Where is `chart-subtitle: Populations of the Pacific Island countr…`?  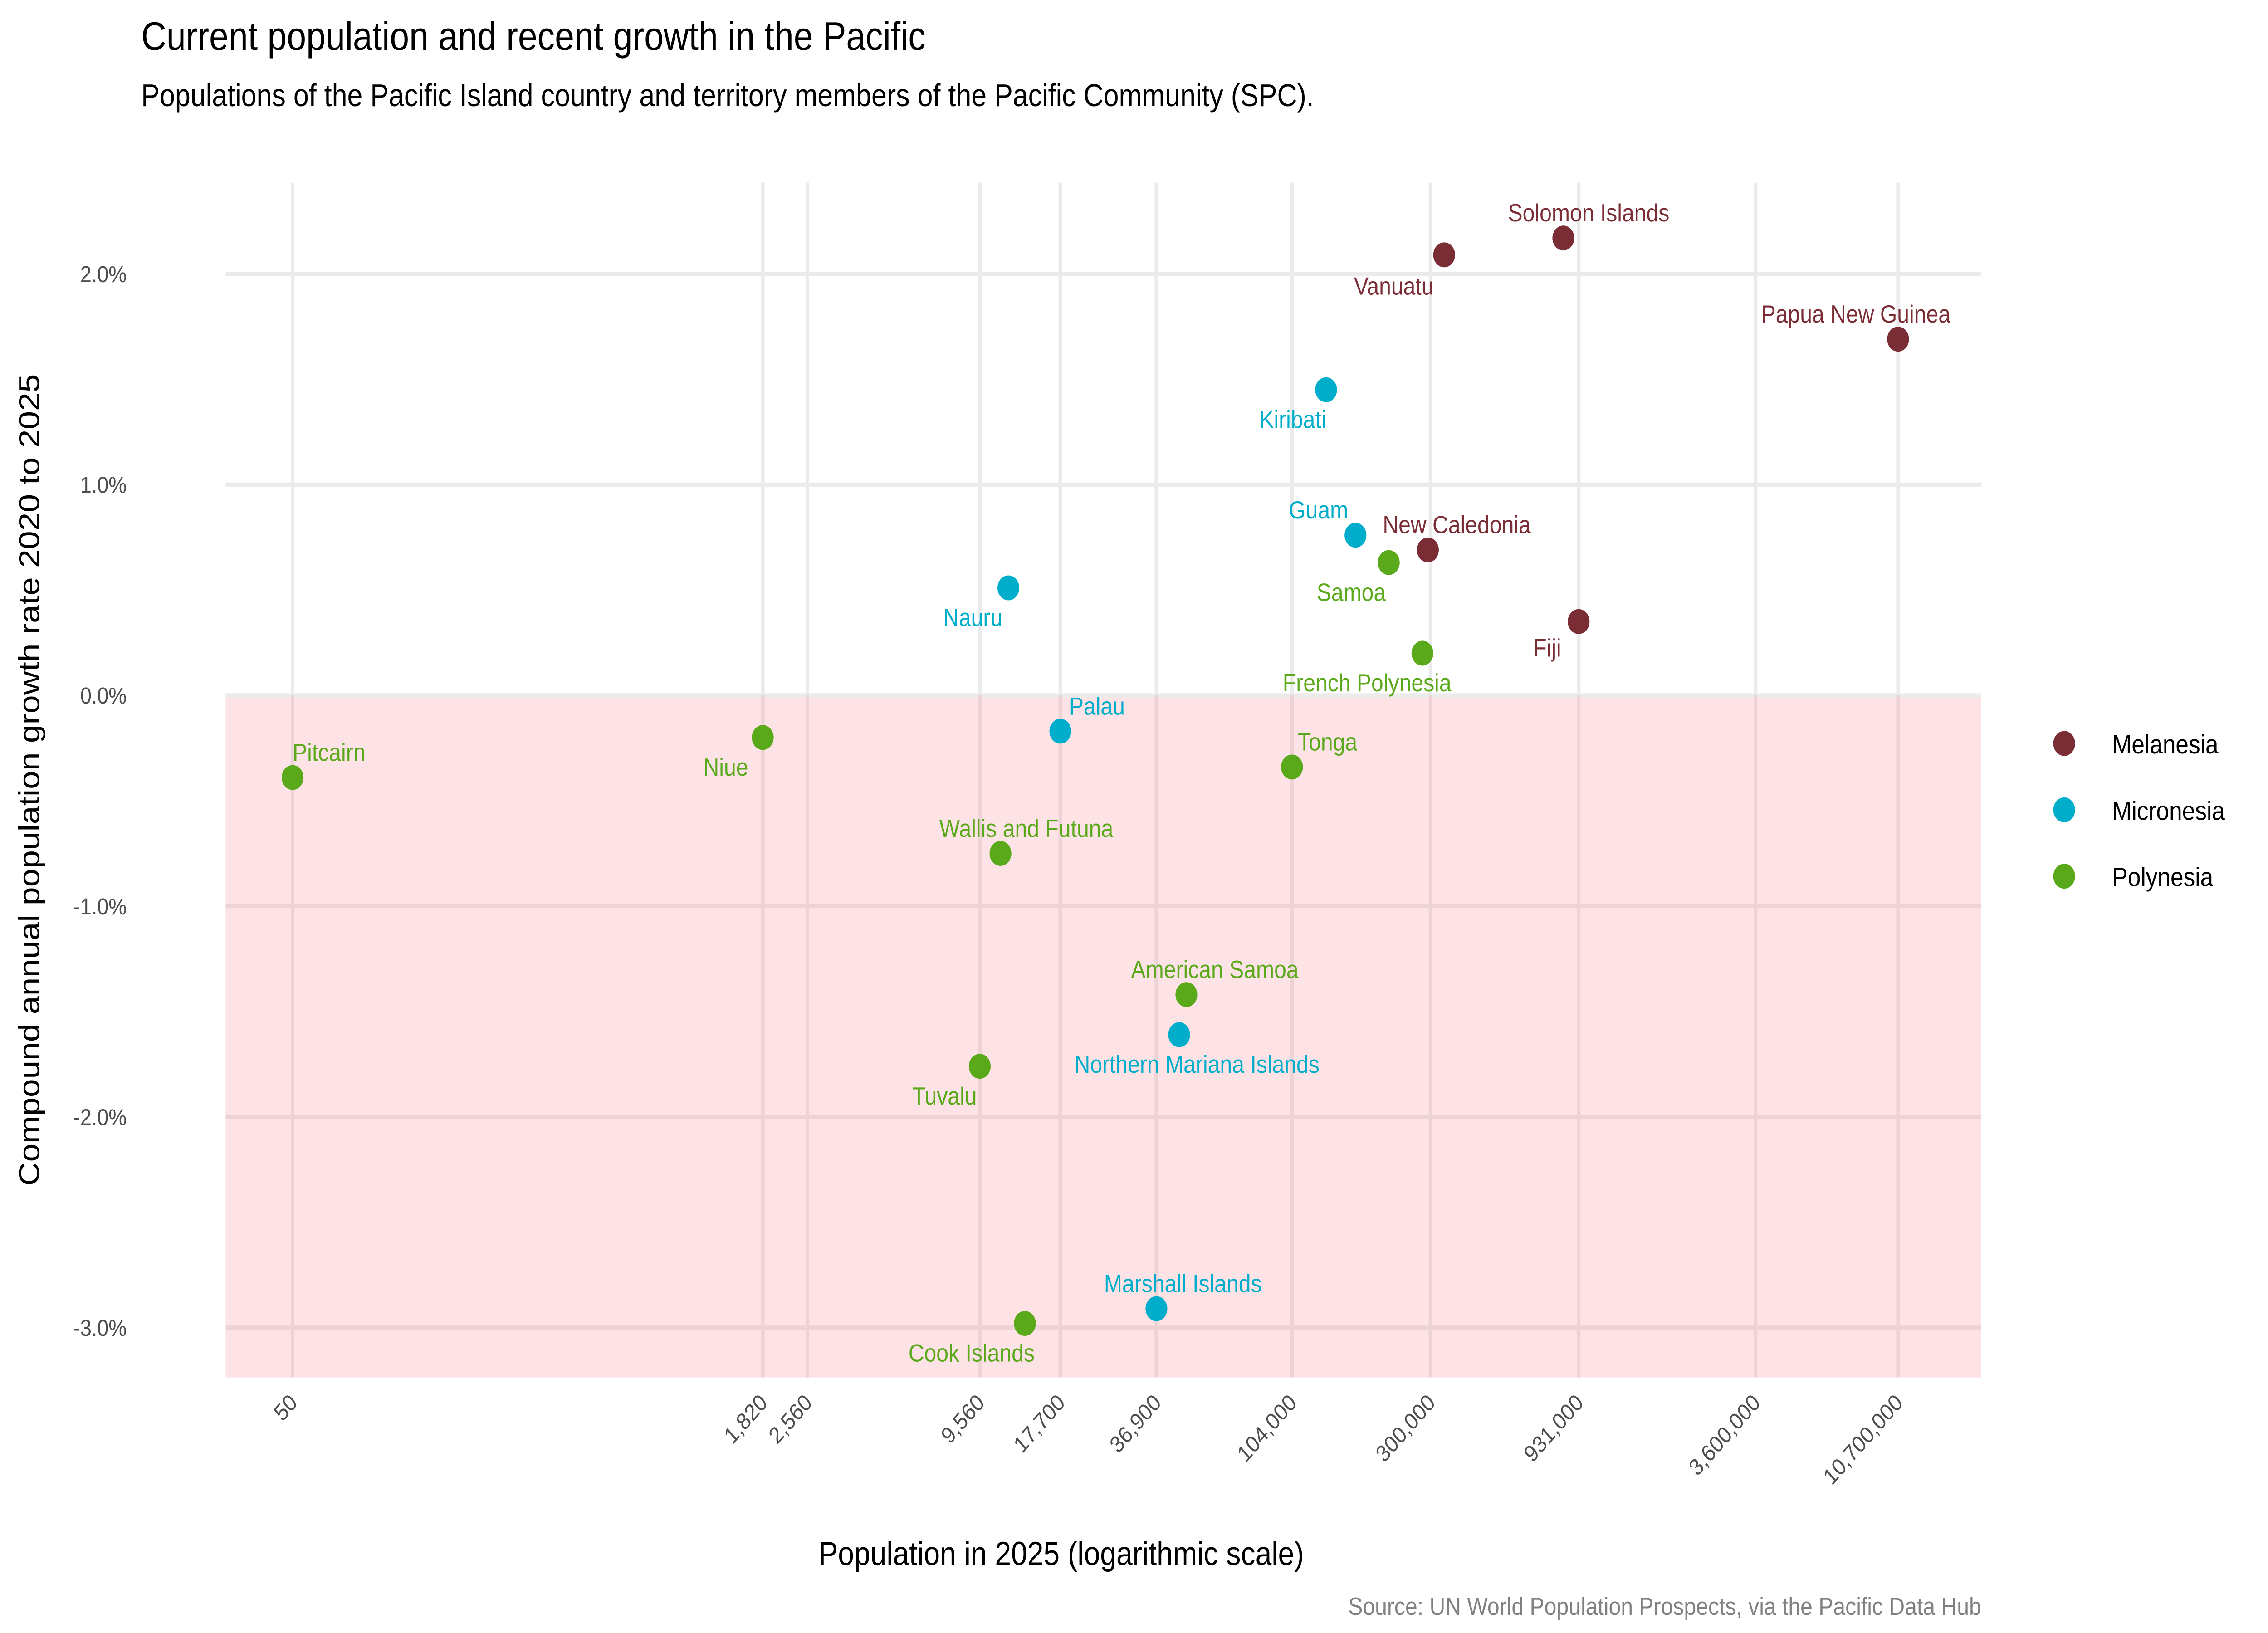
chart-subtitle: Populations of the Pacific Island countr… is located at coordinates (727, 95).